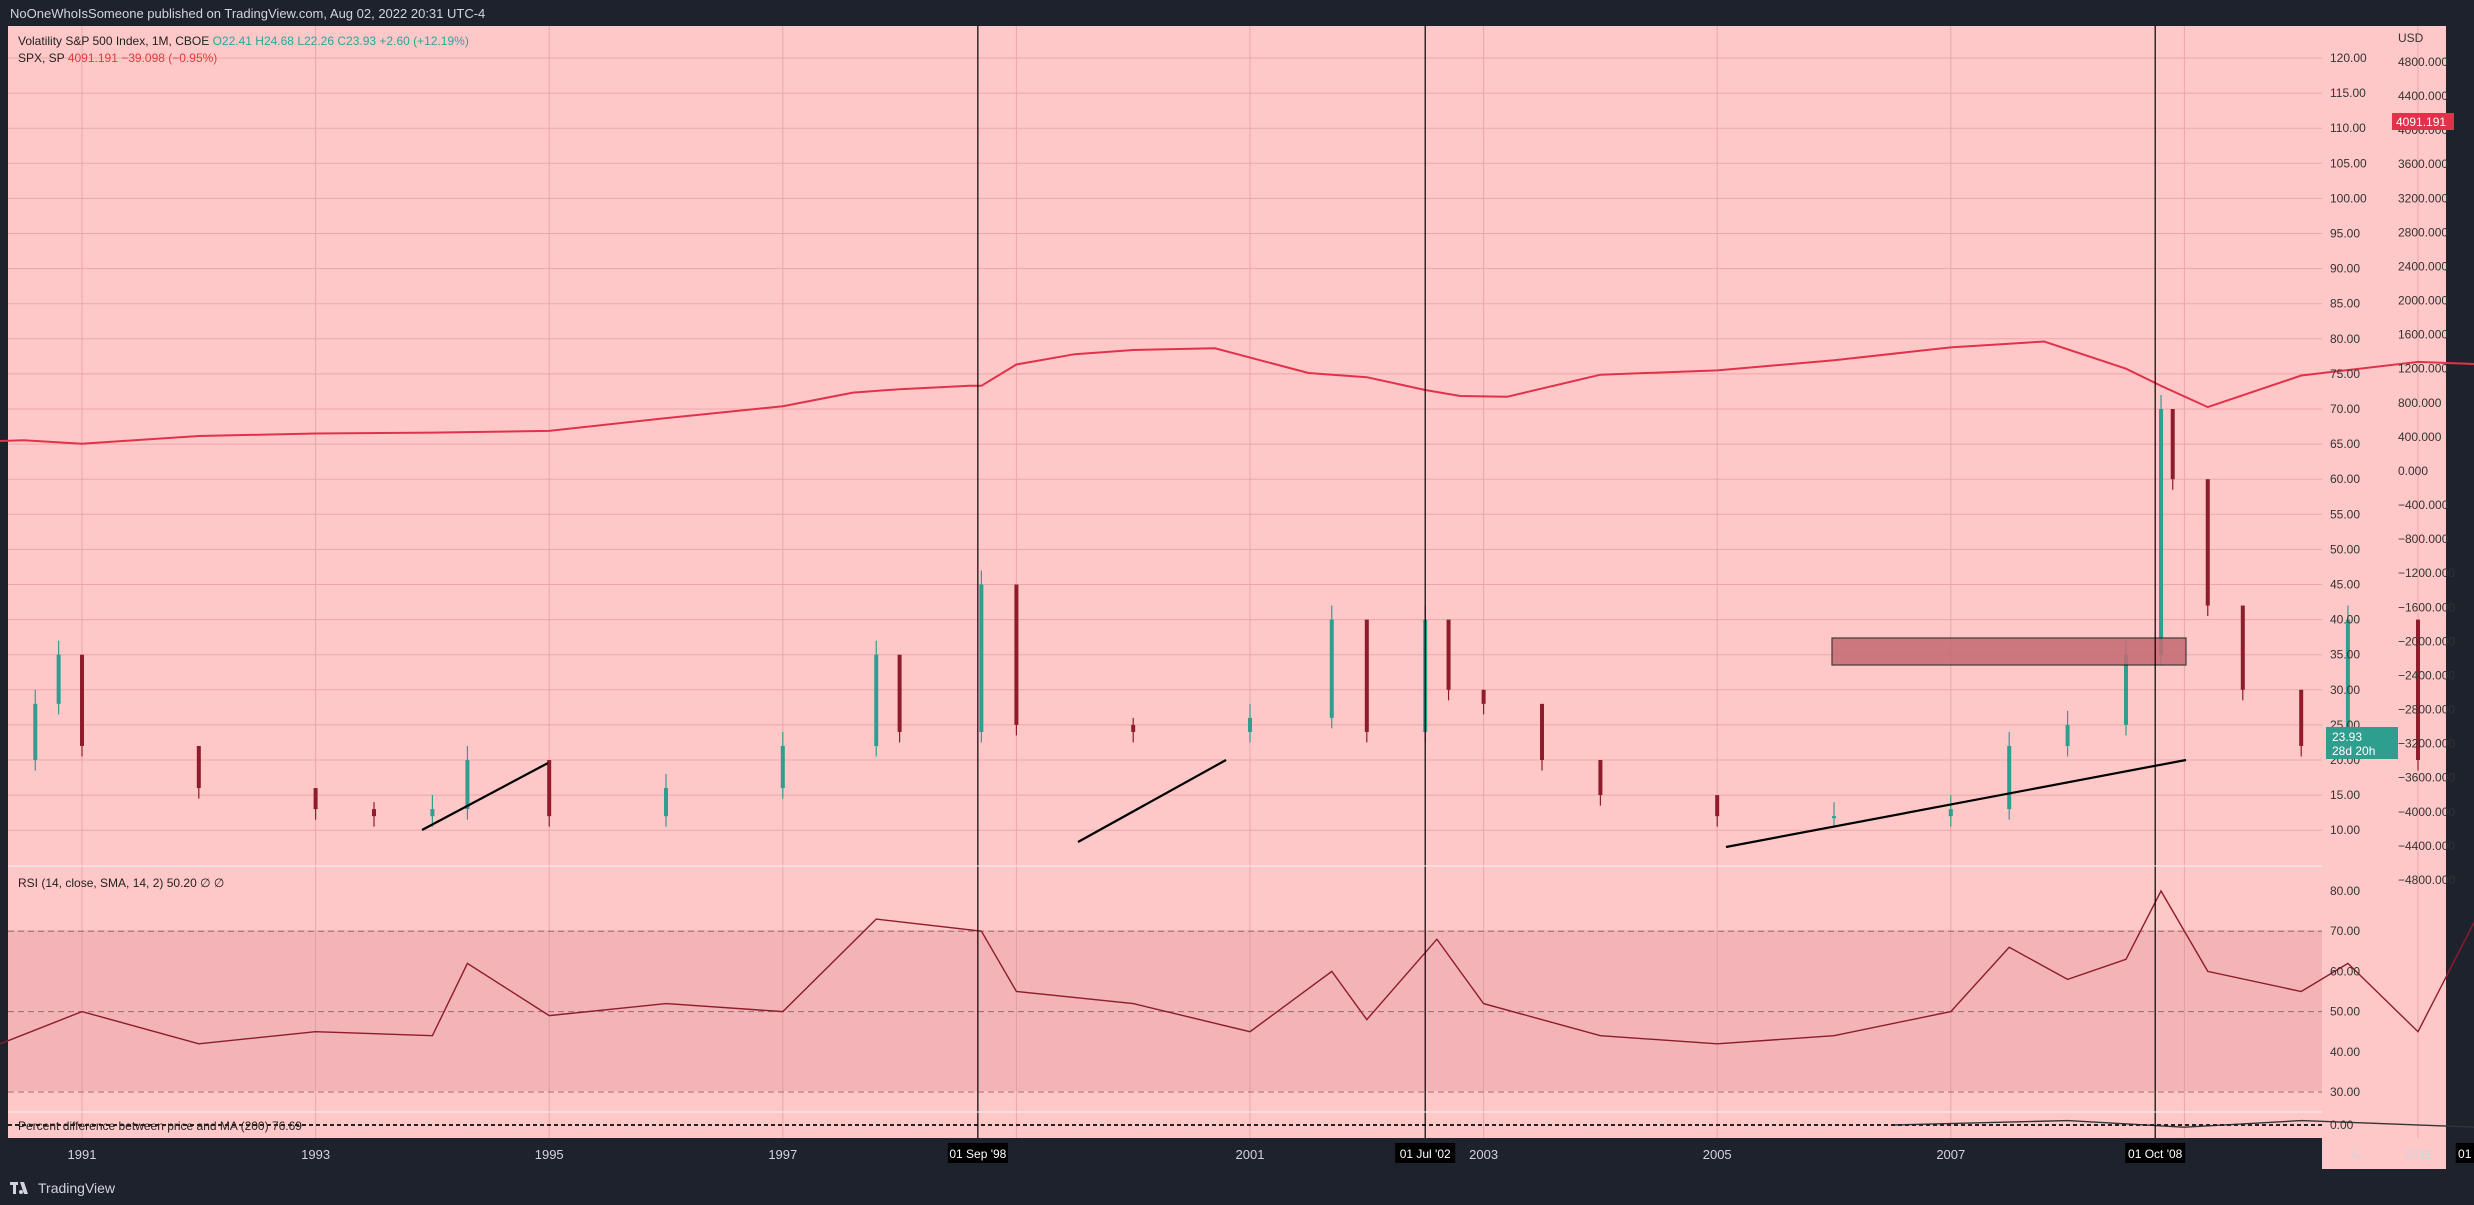 The image size is (2474, 1205). I want to click on spx-axis-label: −4800.000, so click(2426, 880).